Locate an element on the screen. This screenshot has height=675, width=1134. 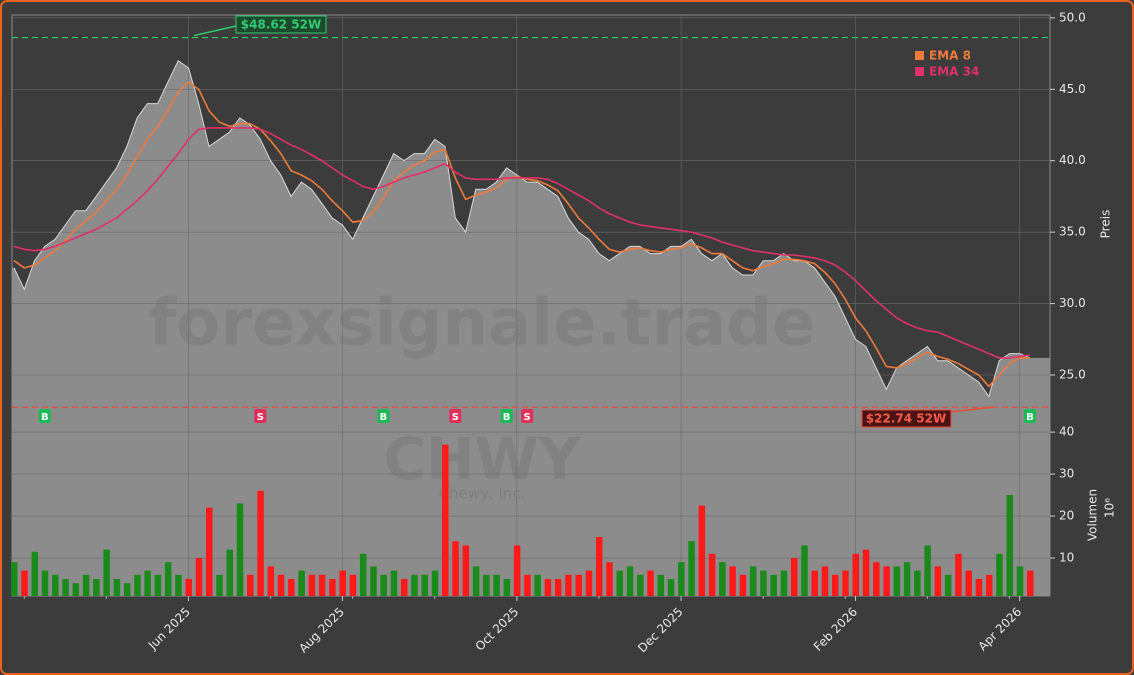
high-label: $48.62 52W is located at coordinates (281, 25).